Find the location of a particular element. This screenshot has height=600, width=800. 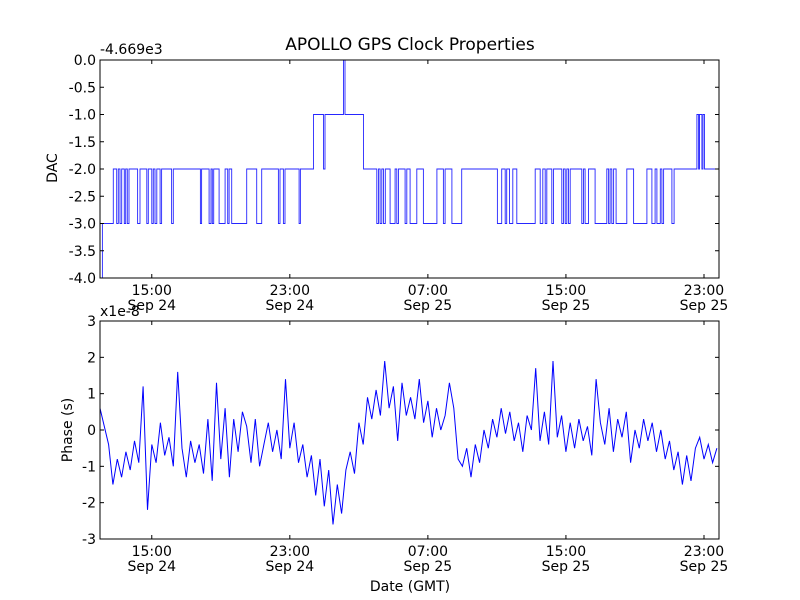

phase-offset-label: x1e-8 is located at coordinates (120, 312).